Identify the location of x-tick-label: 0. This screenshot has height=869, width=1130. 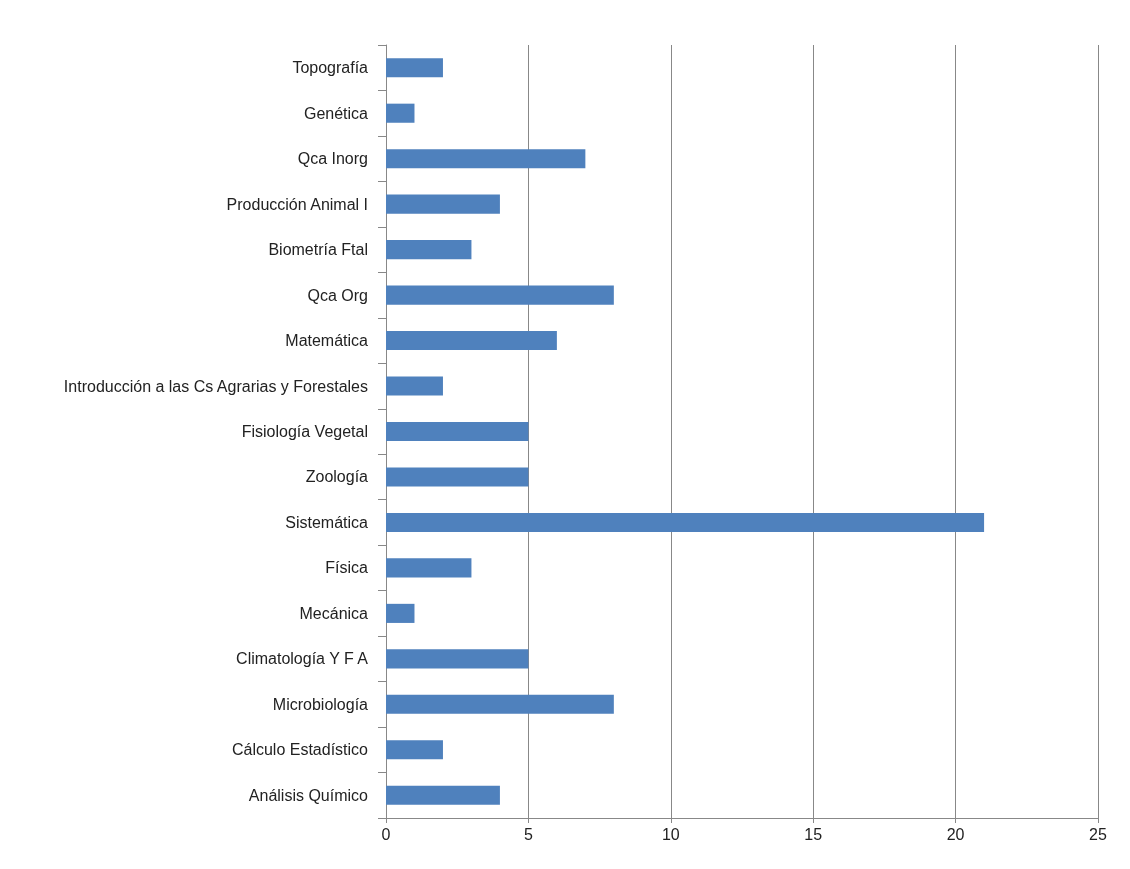
(386, 834).